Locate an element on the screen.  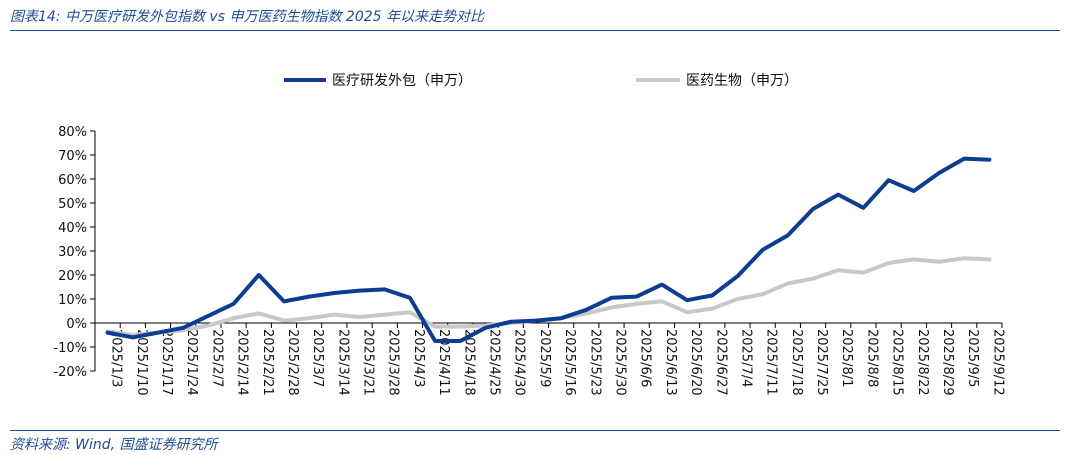
x-tick-label: 2025/3/7 is located at coordinates (317, 358).